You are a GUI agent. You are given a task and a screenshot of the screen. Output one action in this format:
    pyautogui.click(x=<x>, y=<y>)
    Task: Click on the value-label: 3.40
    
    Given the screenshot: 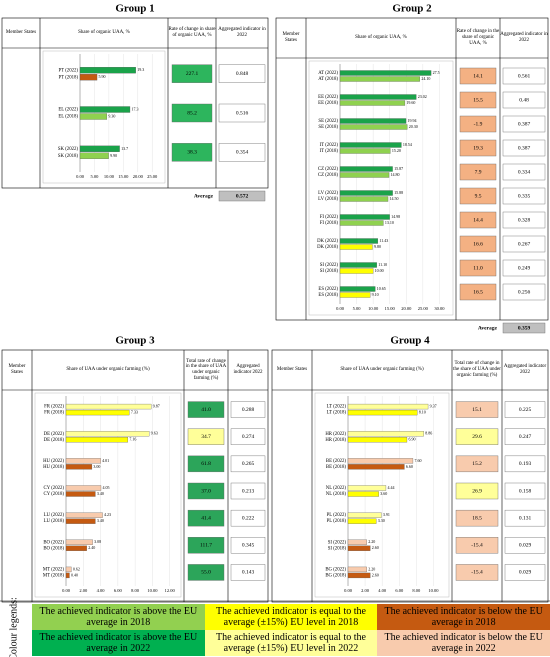 What is the action you would take?
    pyautogui.click(x=100, y=493)
    